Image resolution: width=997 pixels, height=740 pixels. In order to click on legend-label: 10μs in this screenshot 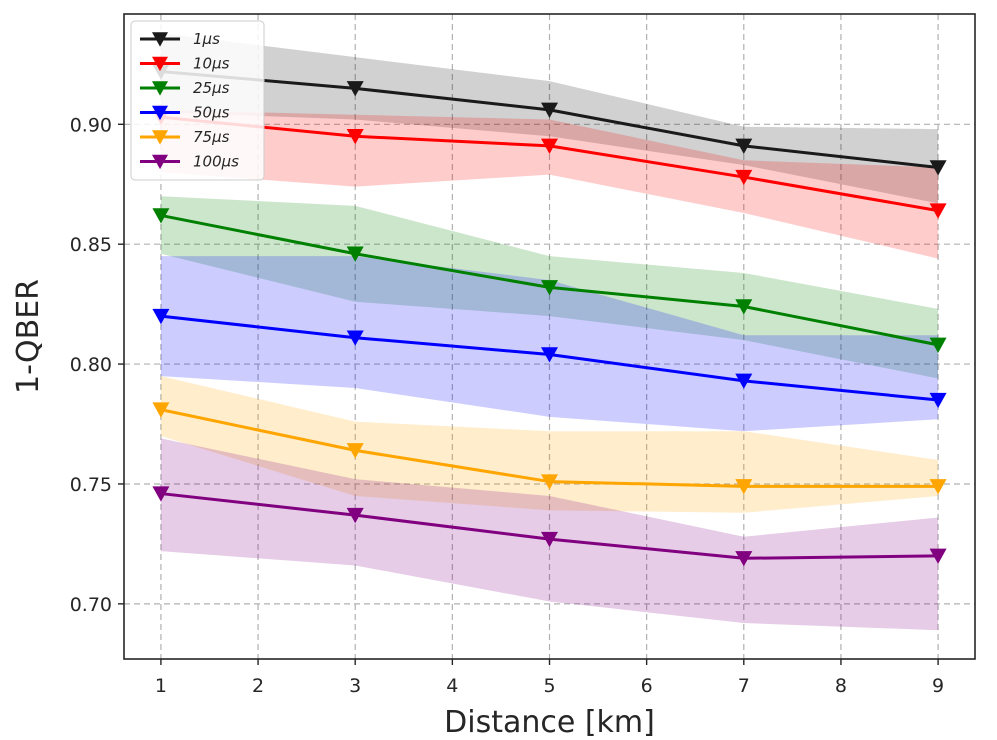, I will do `click(211, 64)`.